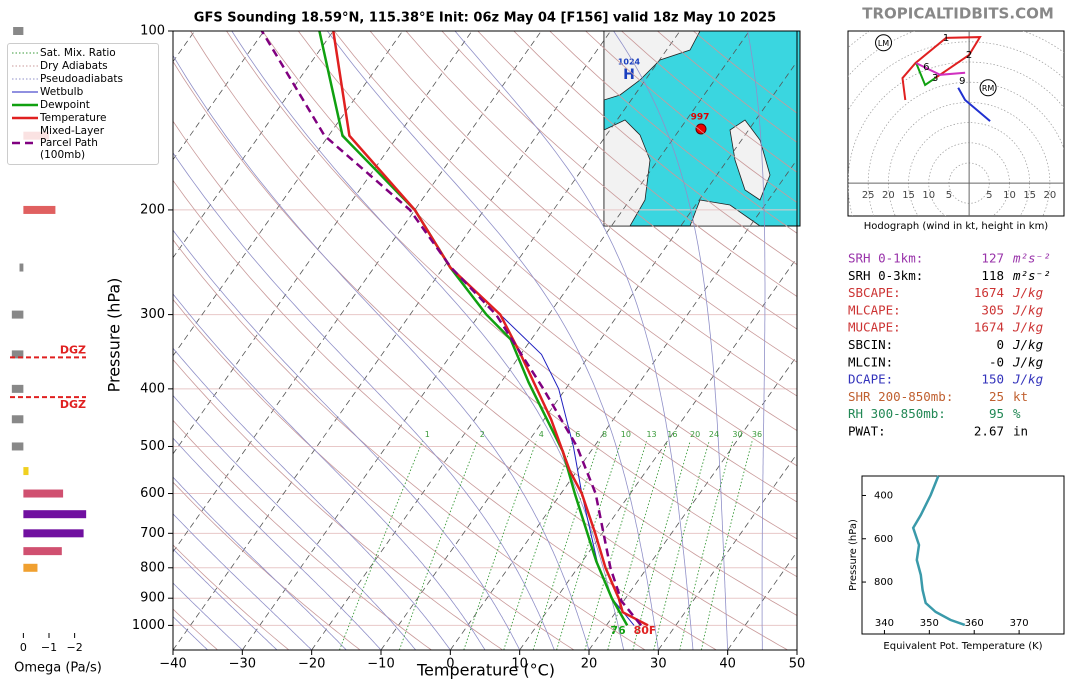 The image size is (1080, 687). Describe the element at coordinates (868, 195) in the screenshot. I see `hodograph-tick-label: 25` at that location.